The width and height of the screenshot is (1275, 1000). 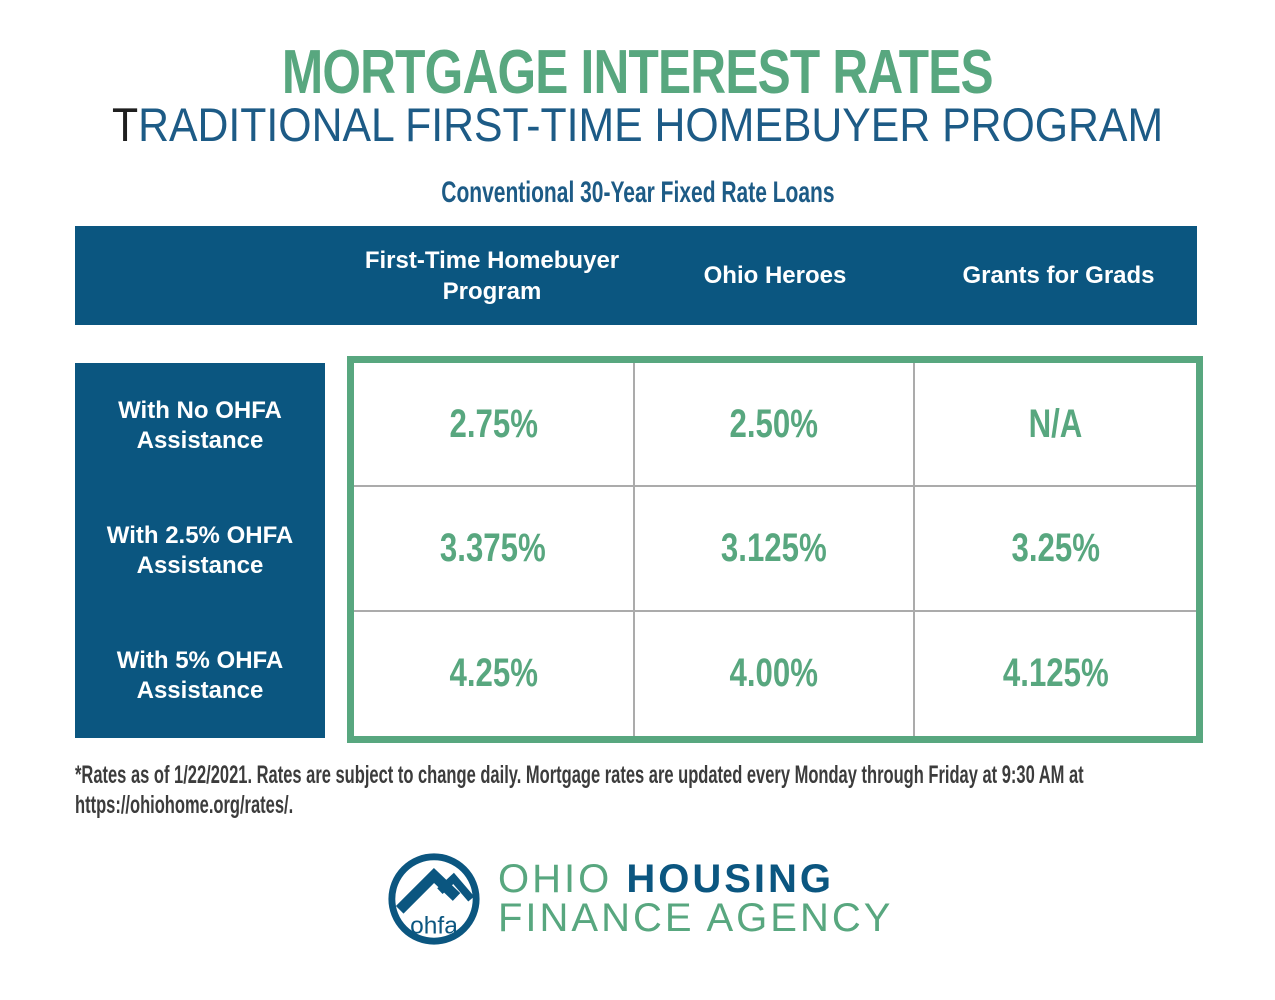 I want to click on loan-type-caption: Conventional 30-Year Fixed Rate Loans, so click(x=637, y=192).